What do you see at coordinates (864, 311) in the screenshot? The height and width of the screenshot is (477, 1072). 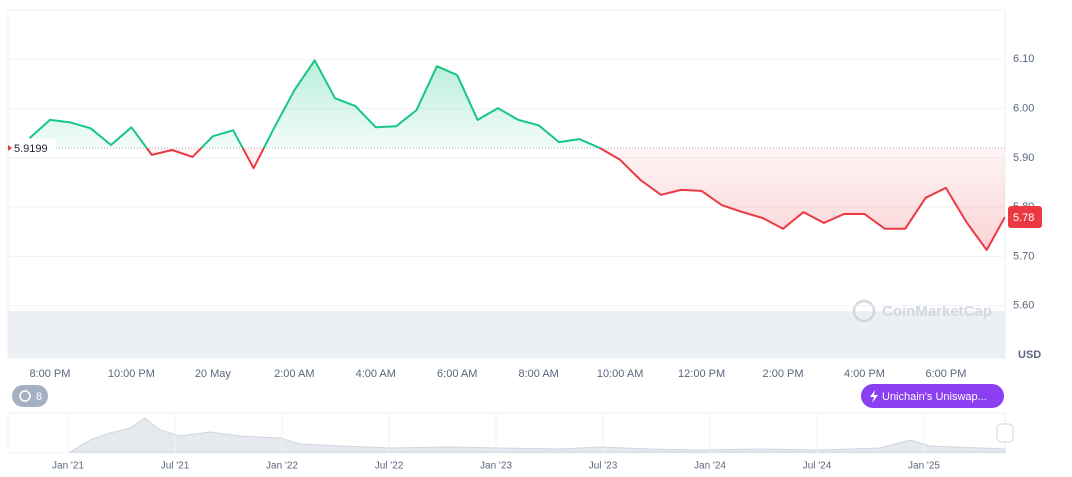 I see `watermark-logo` at bounding box center [864, 311].